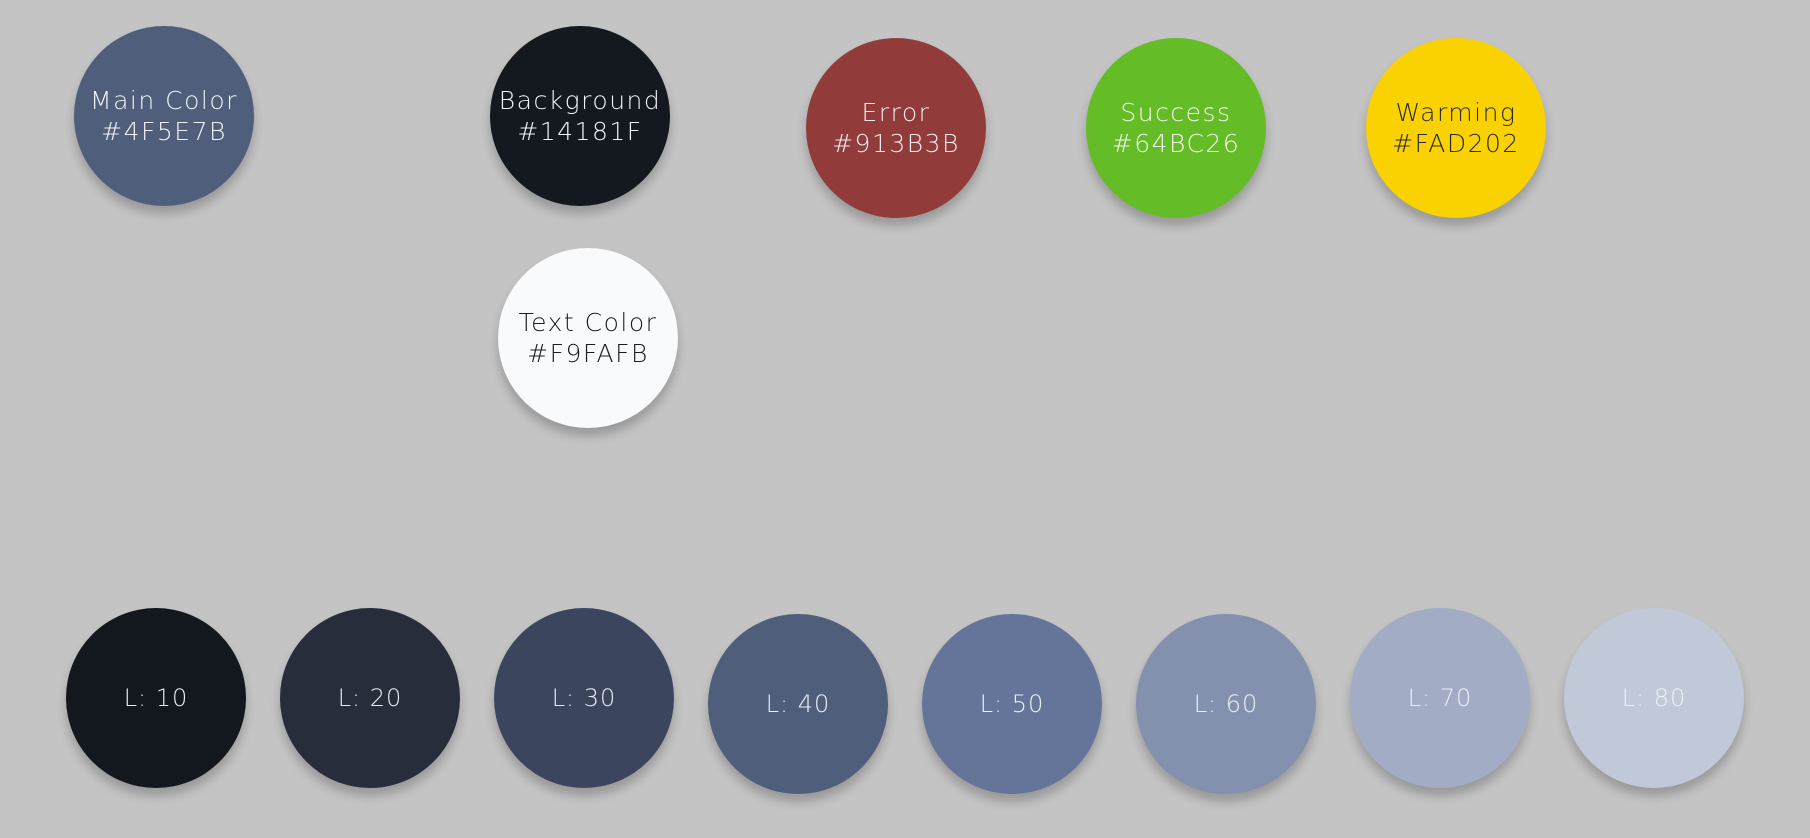 The image size is (1810, 838). Describe the element at coordinates (164, 131) in the screenshot. I see `swatch-hex: #4F5E7B` at that location.